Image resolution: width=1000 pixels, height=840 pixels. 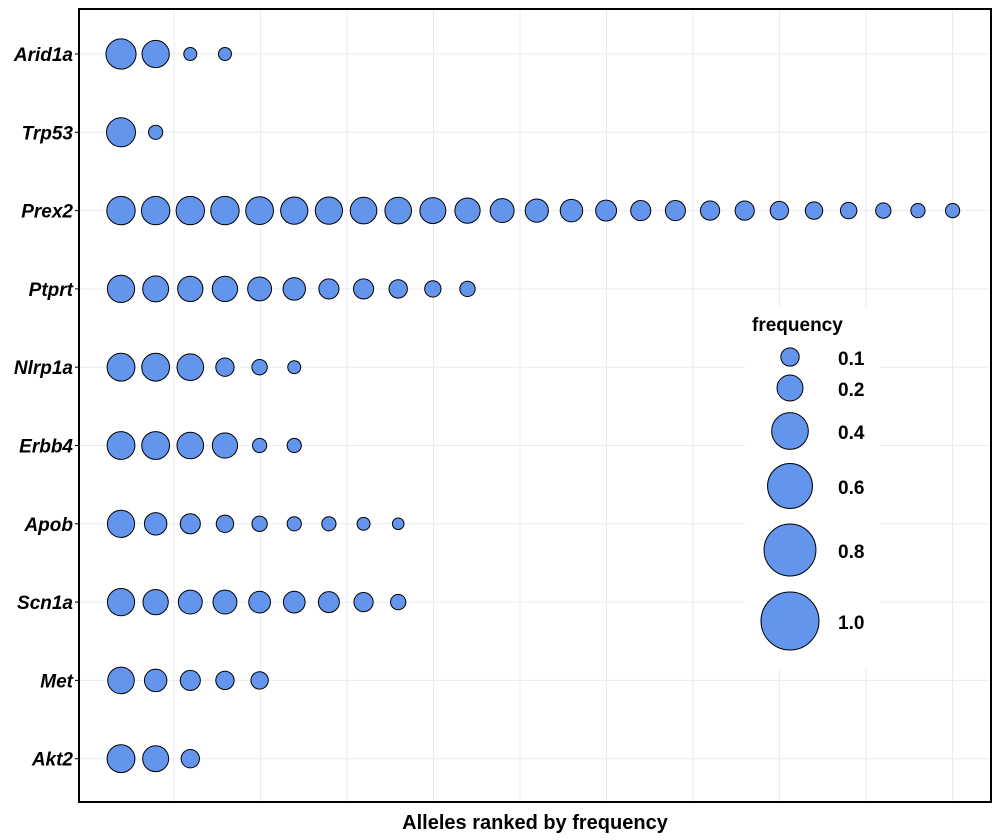 What do you see at coordinates (48, 133) in the screenshot?
I see `y-tick-label: Trp53` at bounding box center [48, 133].